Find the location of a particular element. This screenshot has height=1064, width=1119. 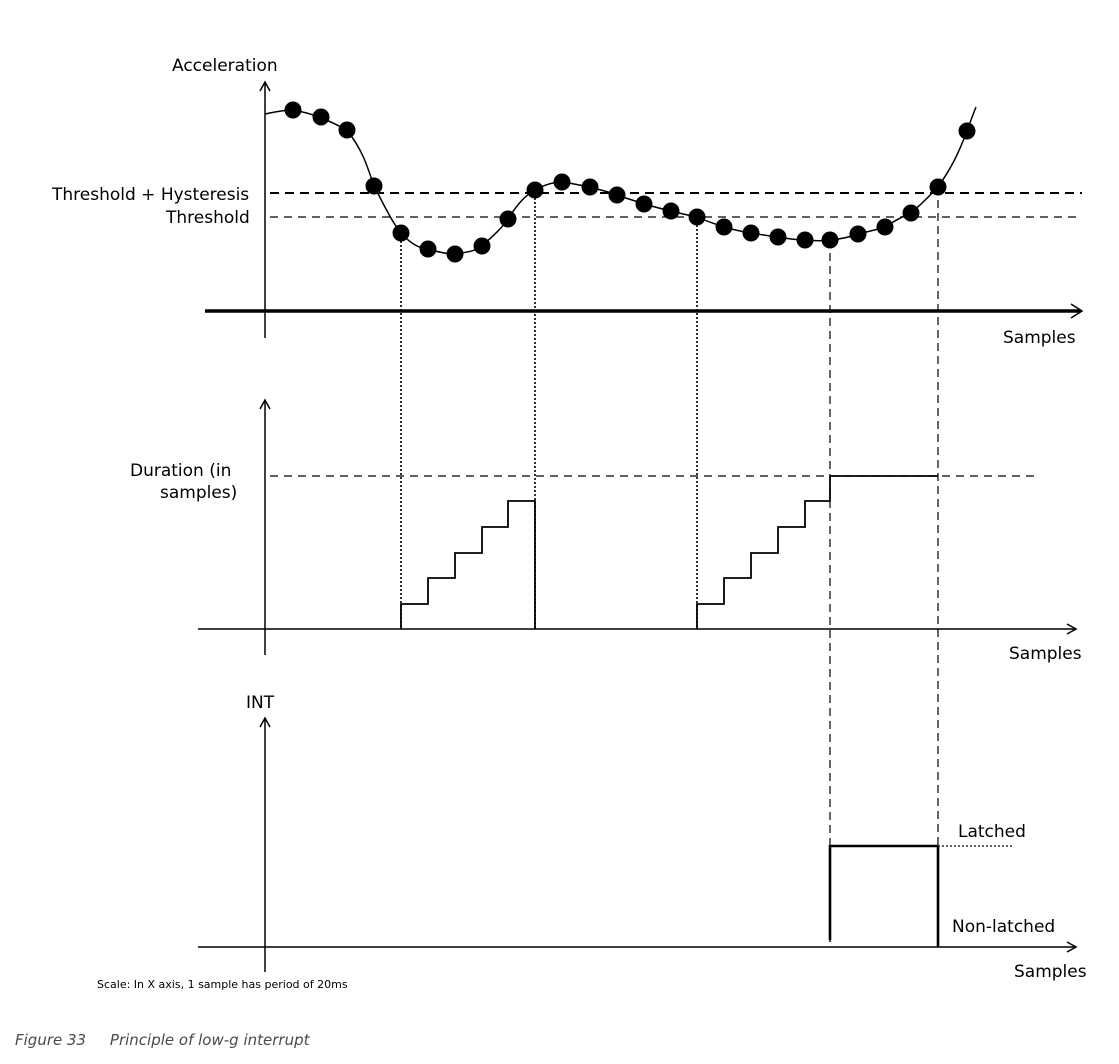

duration-label-line2: samples) is located at coordinates (198, 493).